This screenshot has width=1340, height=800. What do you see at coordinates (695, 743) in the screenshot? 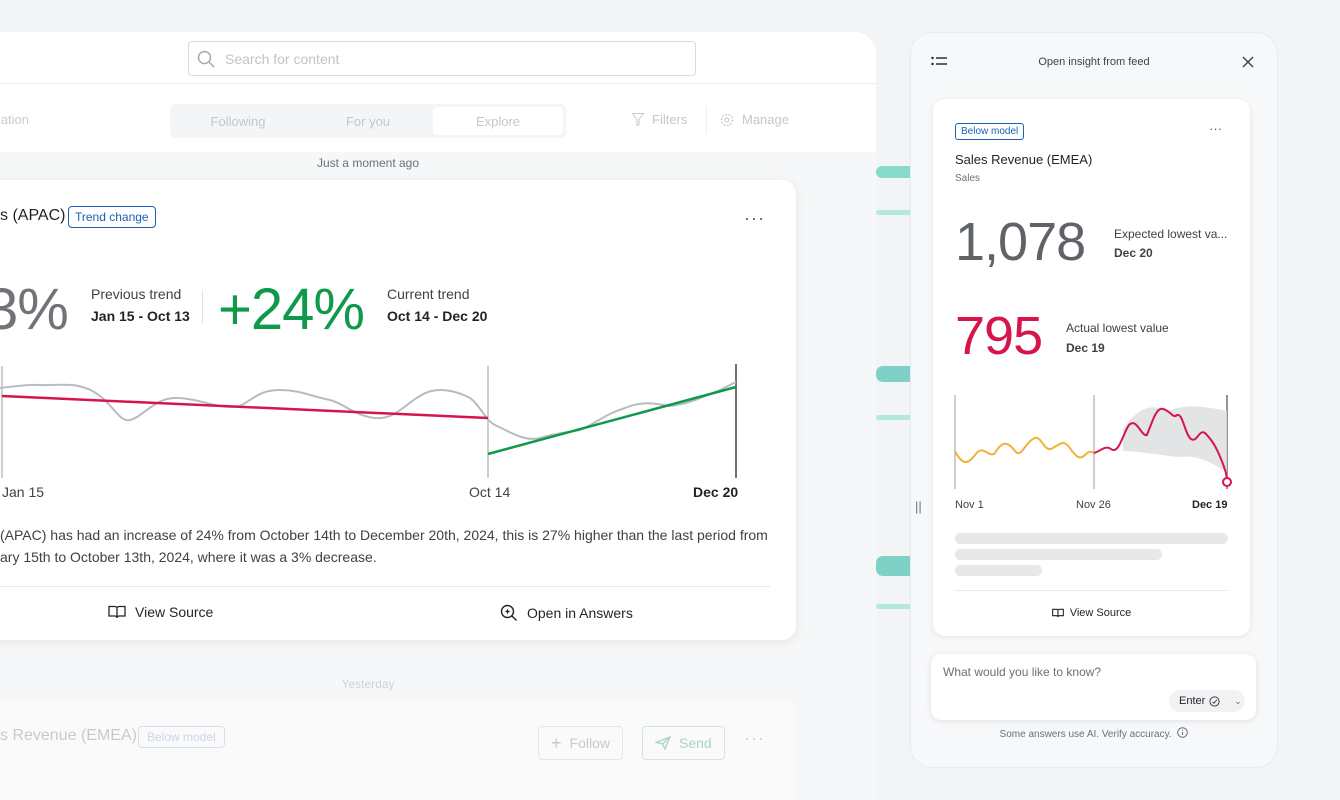
I see `send-label: Send` at bounding box center [695, 743].